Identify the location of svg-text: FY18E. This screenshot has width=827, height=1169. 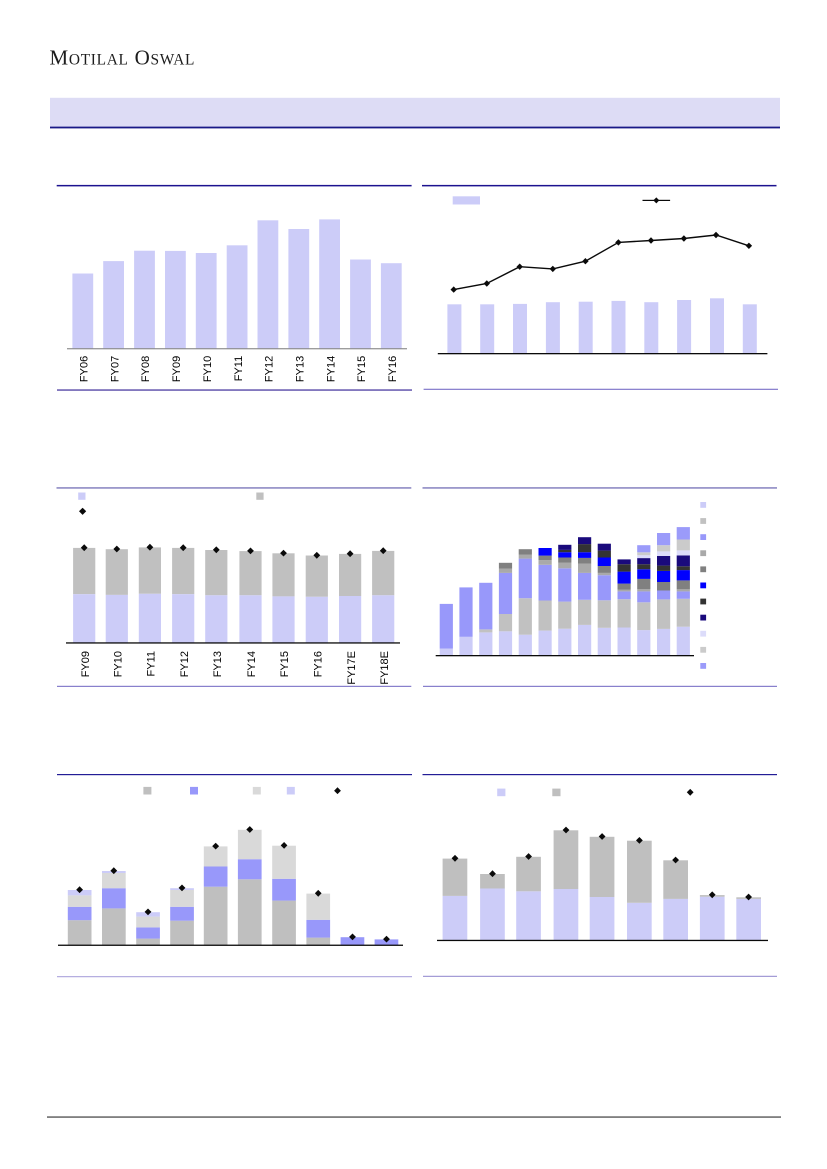
(385, 668).